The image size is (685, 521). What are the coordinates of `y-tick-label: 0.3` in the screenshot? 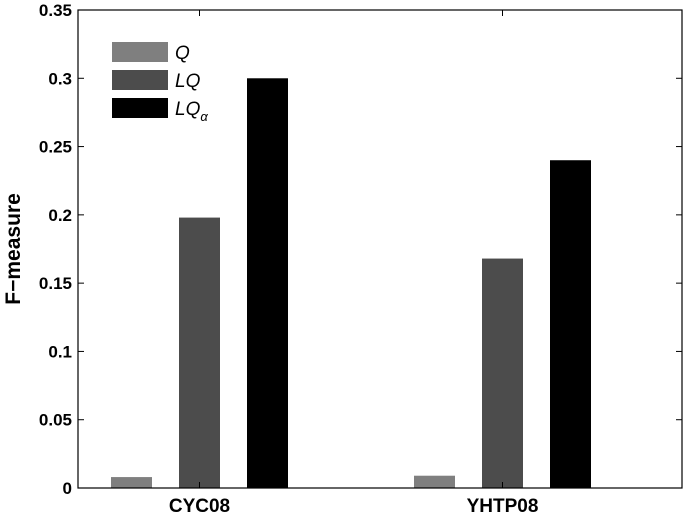 It's located at (60, 78).